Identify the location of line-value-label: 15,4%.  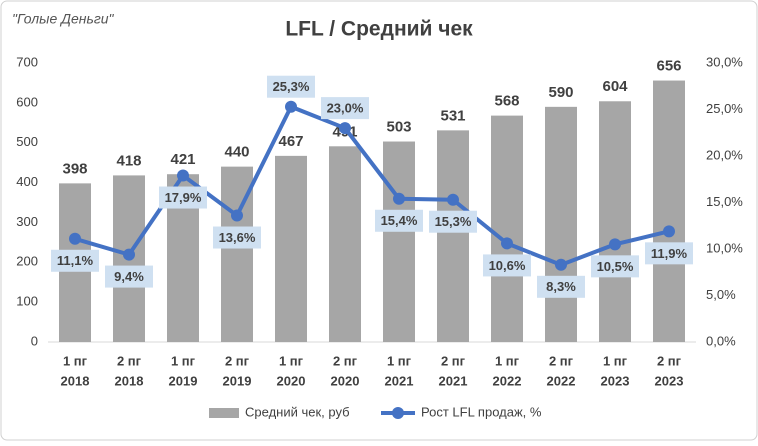
(399, 220).